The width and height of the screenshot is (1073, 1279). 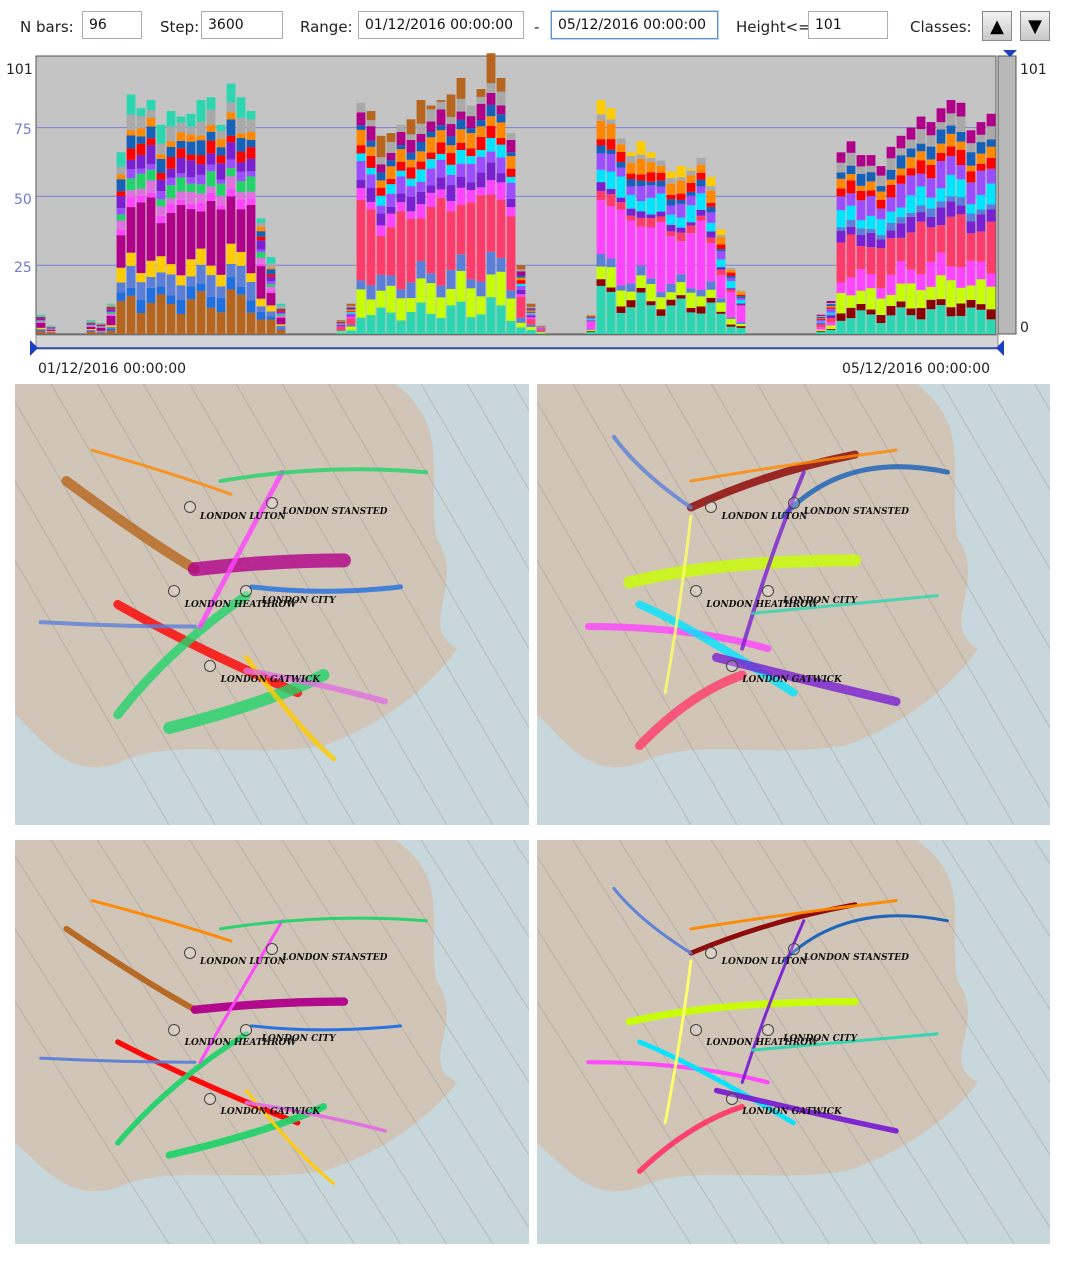 I want to click on range-end-handle, so click(x=1000, y=348).